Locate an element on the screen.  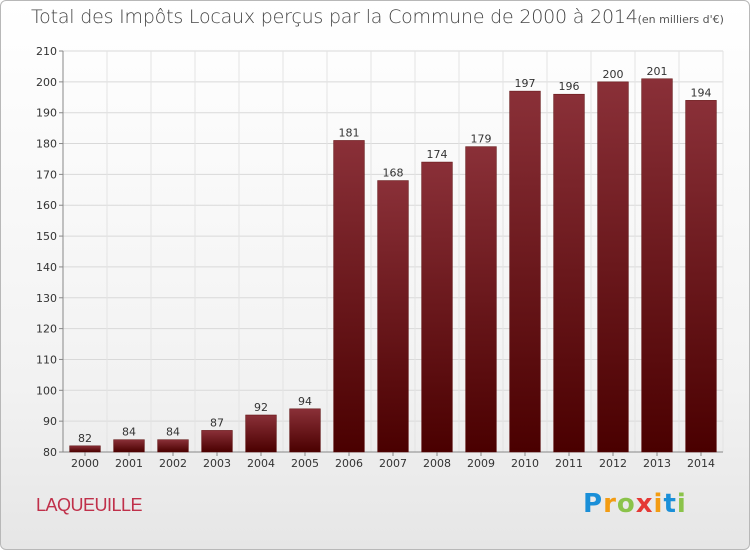
y-tick-label: 210 is located at coordinates (46, 51).